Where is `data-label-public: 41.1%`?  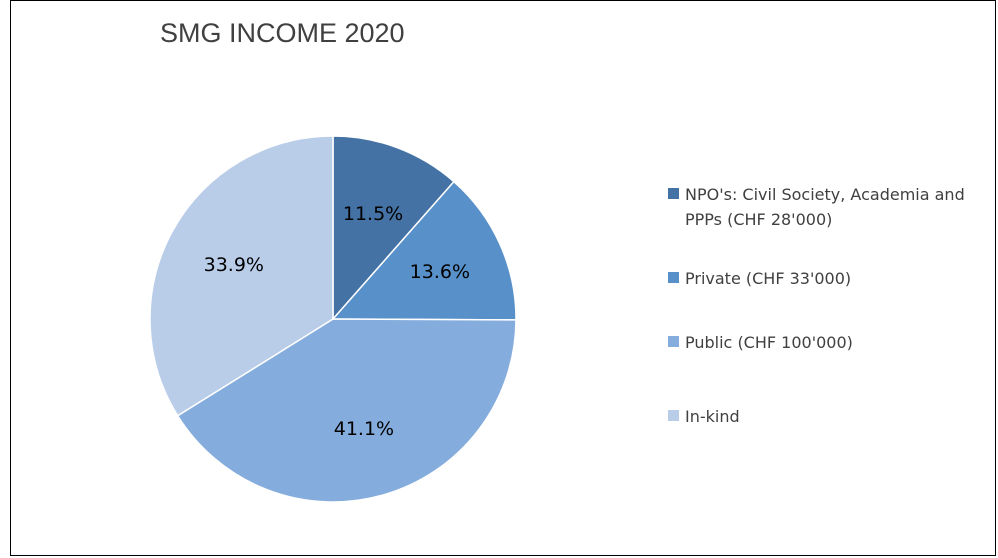 data-label-public: 41.1% is located at coordinates (364, 429).